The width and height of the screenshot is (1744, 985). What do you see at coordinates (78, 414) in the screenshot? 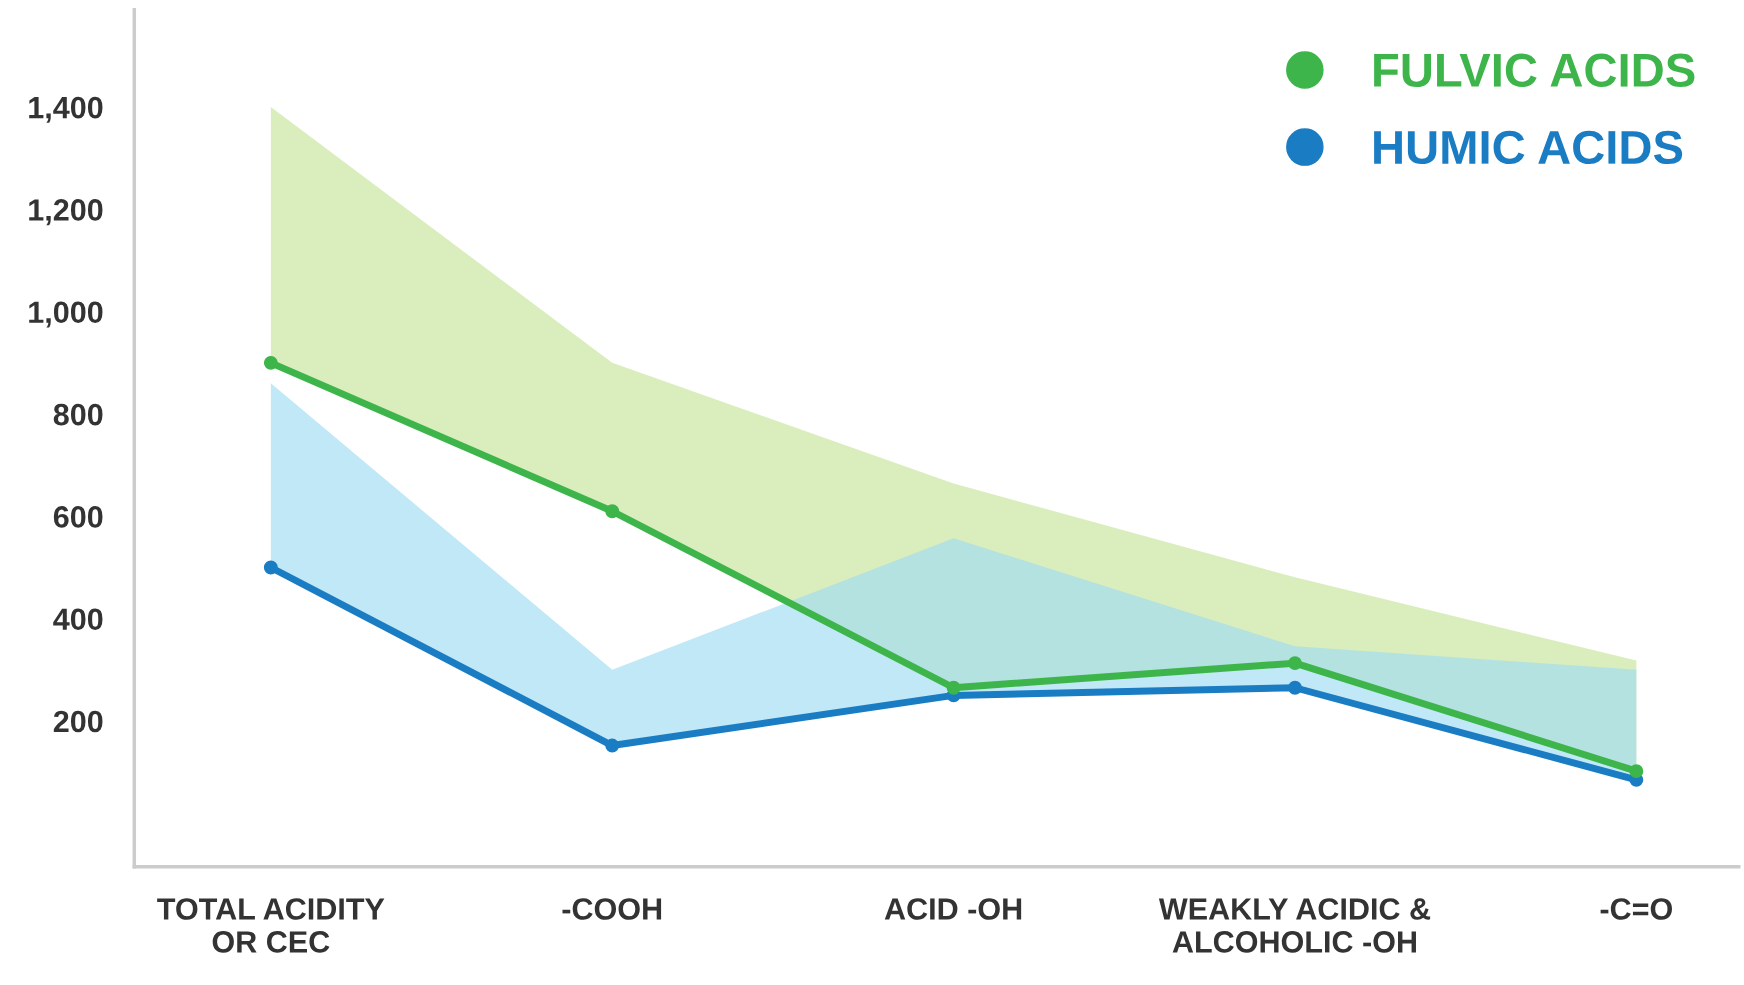
I see `y-tick-label: 800` at bounding box center [78, 414].